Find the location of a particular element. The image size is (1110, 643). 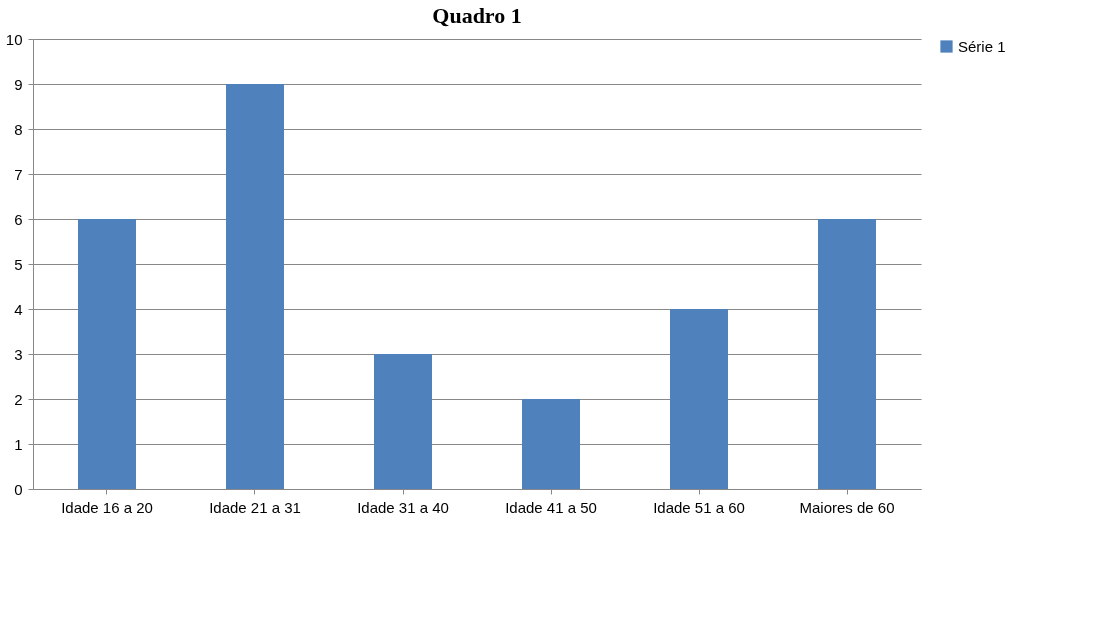

x-tick-label: Idade 16 a 20 is located at coordinates (107, 507).